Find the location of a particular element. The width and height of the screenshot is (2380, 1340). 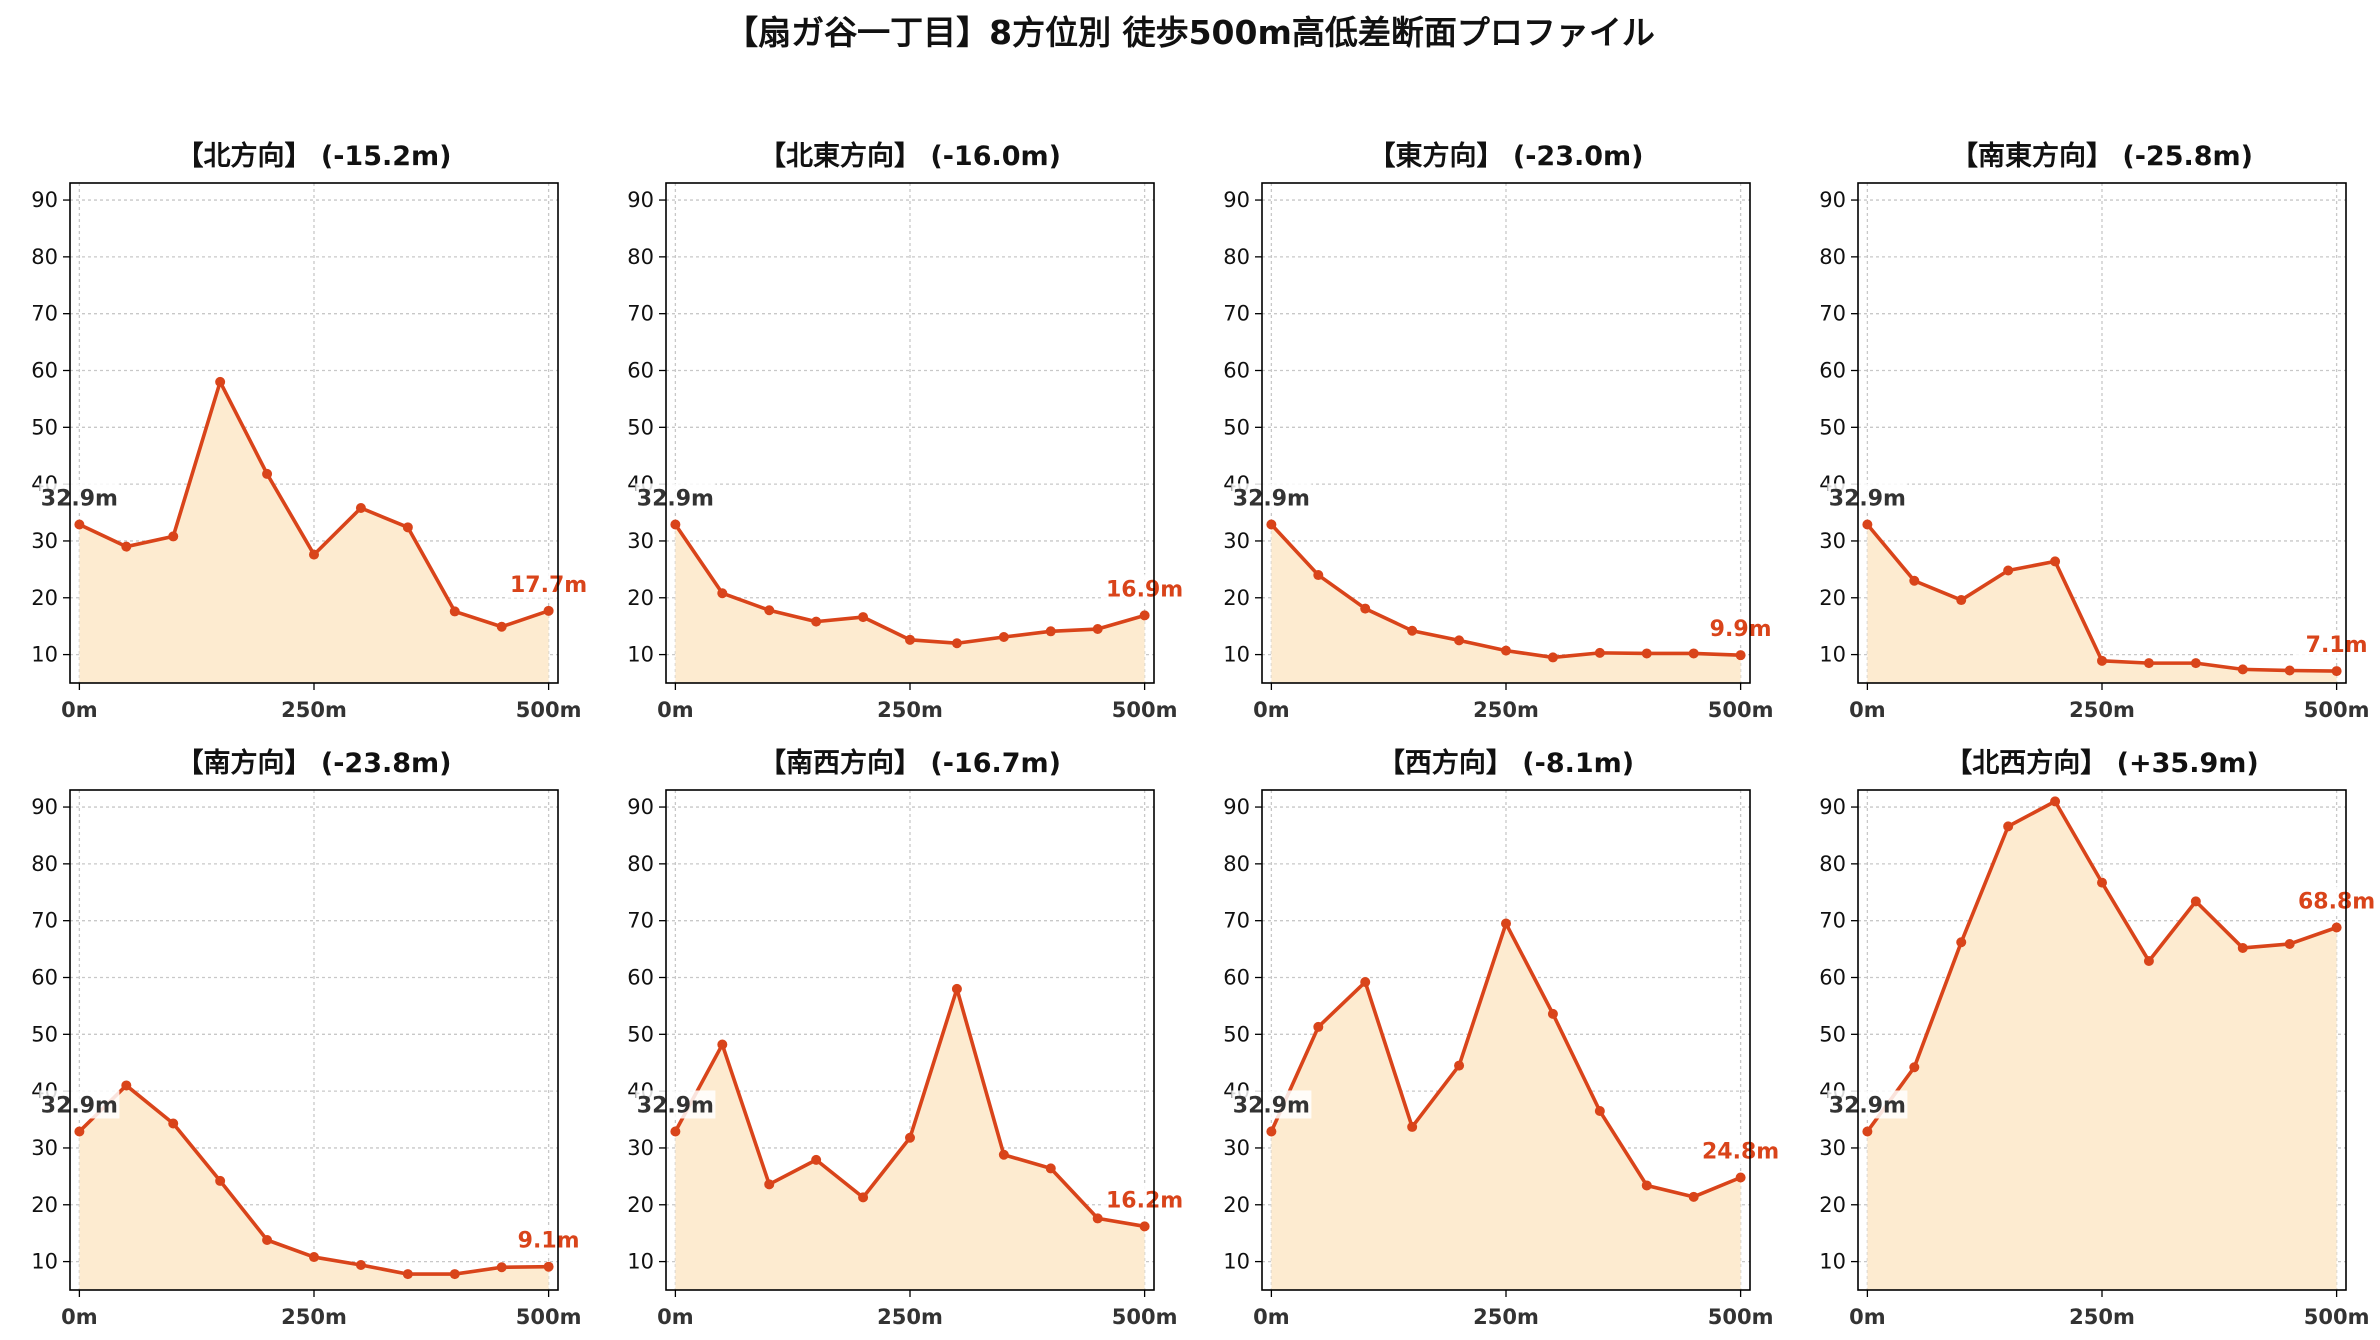

end-label: 9.9m is located at coordinates (1741, 629).